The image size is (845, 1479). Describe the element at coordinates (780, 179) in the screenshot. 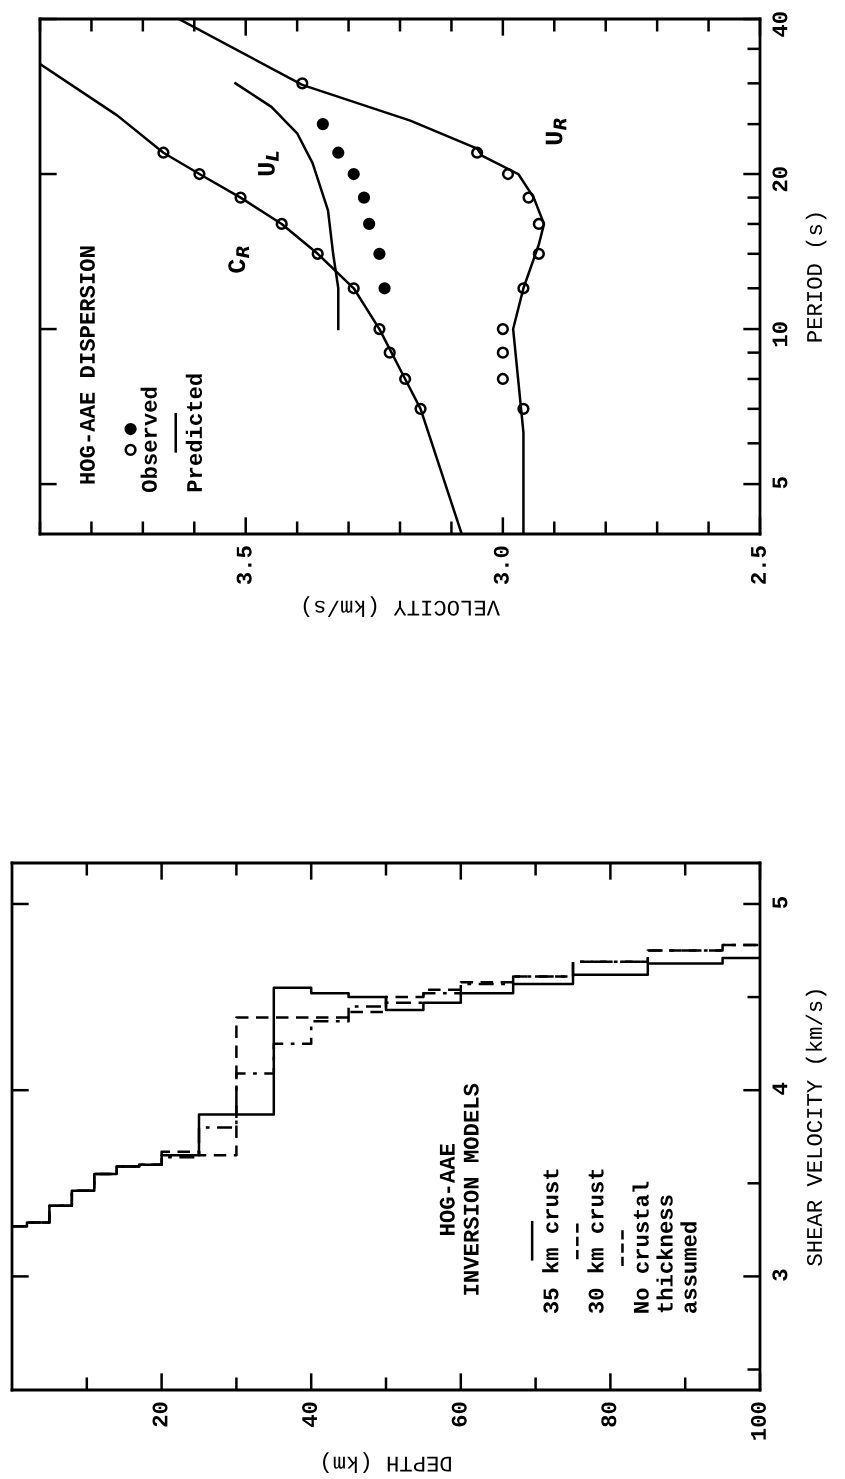

I see `y-tick-label: 20` at that location.